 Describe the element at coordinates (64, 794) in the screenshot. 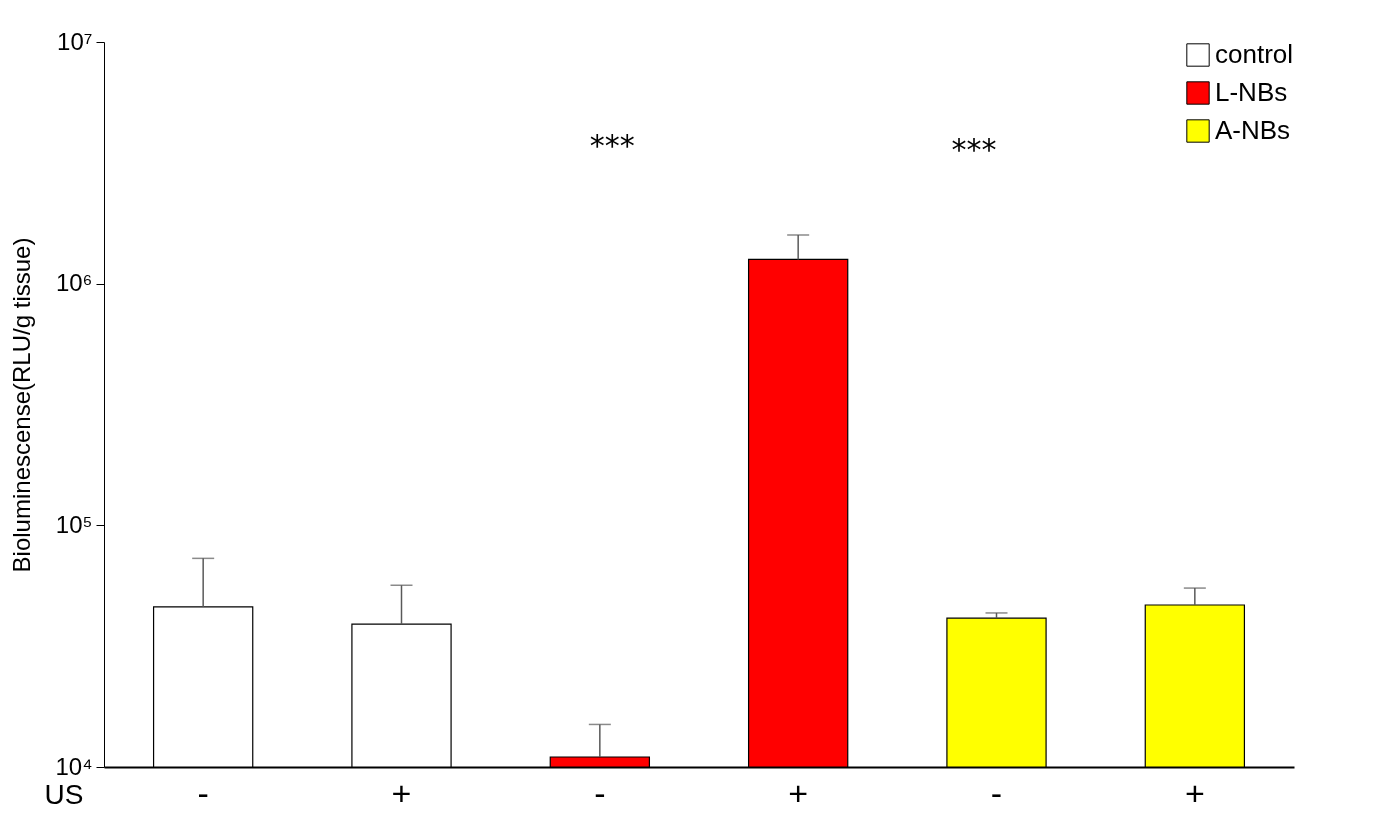

I see `x-axis-title: US` at that location.